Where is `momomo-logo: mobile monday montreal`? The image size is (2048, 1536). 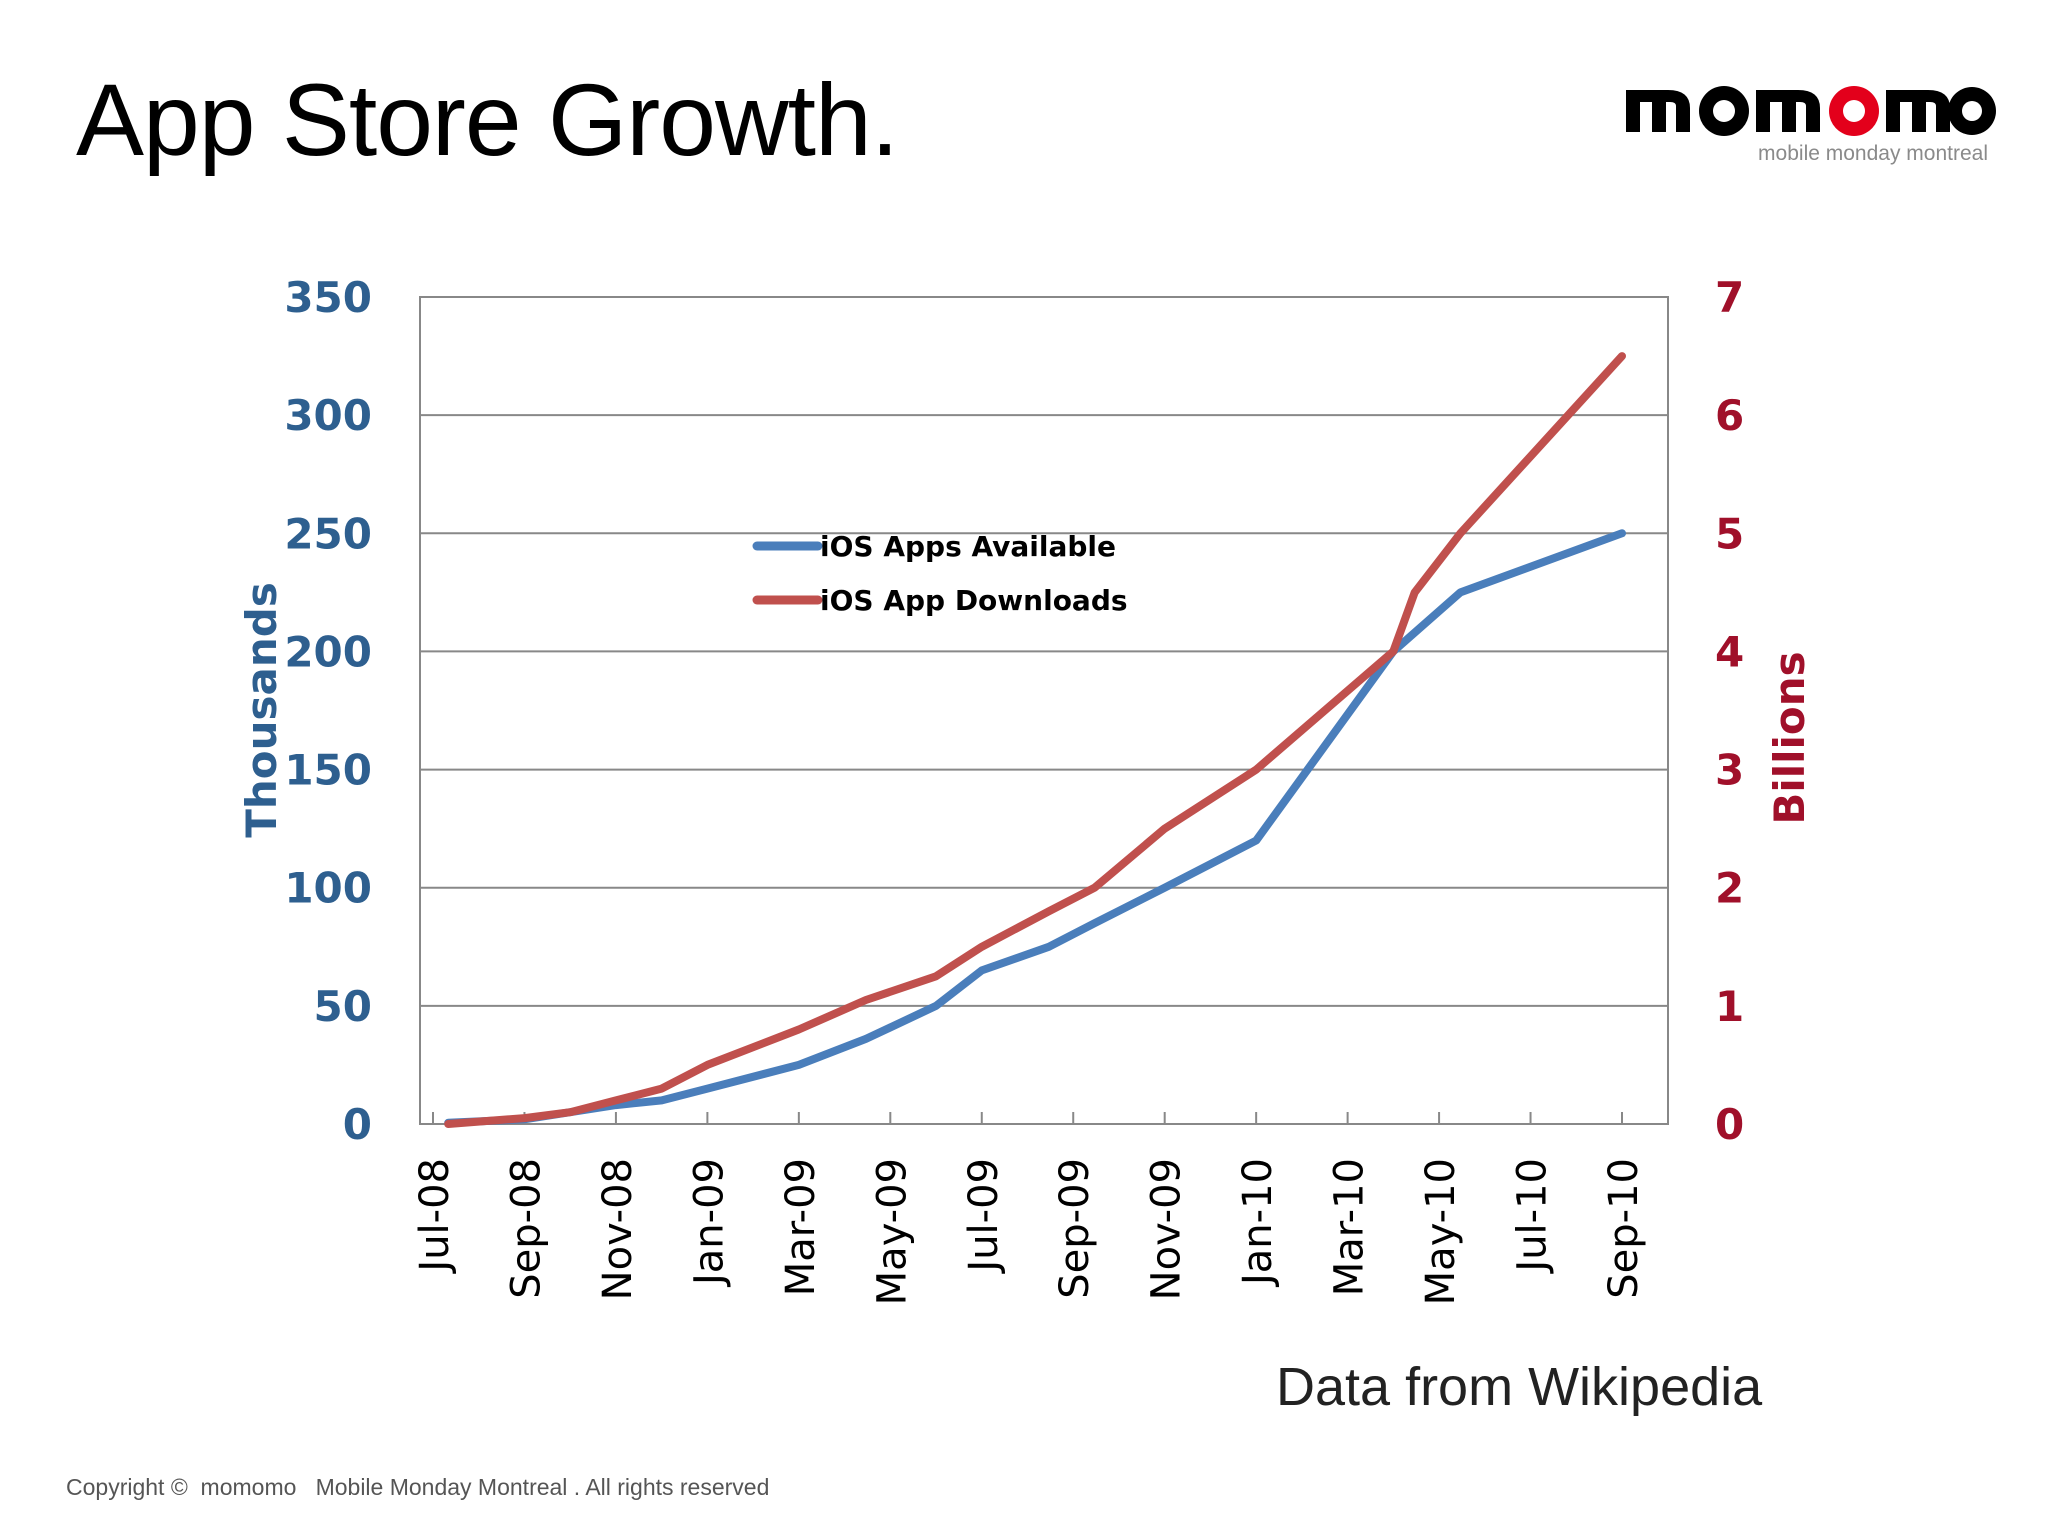 momomo-logo: mobile monday montreal is located at coordinates (1811, 125).